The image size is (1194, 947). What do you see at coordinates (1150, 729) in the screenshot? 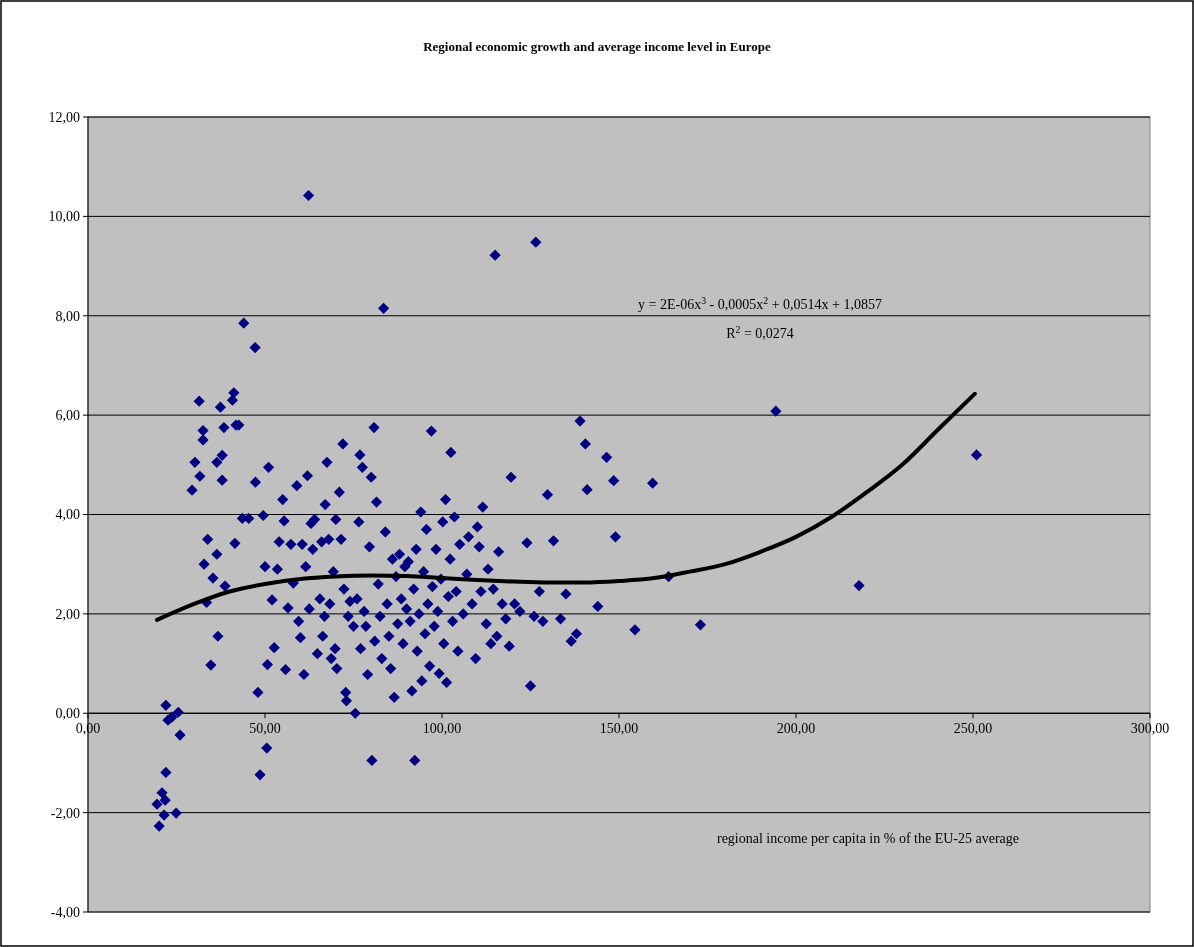
I see `x-tick-label: 300,00` at bounding box center [1150, 729].